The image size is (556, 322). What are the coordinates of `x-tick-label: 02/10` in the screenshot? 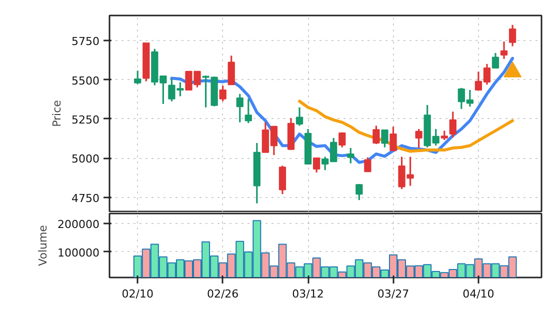 It's located at (138, 294).